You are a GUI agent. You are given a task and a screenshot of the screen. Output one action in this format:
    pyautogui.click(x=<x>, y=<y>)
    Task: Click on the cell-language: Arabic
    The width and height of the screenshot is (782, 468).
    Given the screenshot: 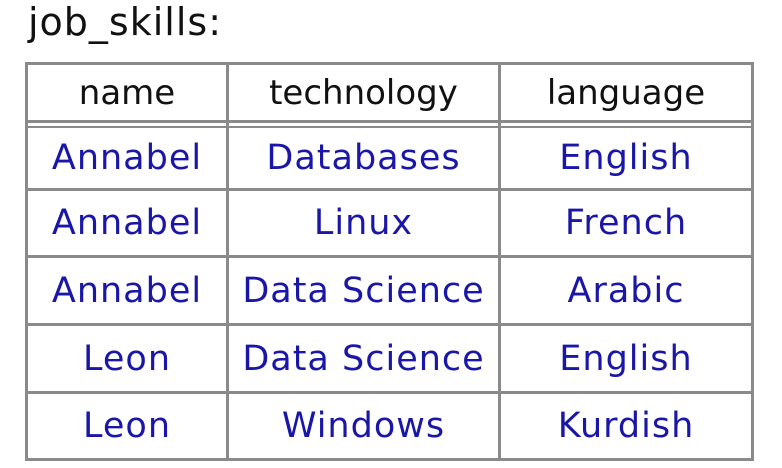 What is the action you would take?
    pyautogui.click(x=626, y=290)
    